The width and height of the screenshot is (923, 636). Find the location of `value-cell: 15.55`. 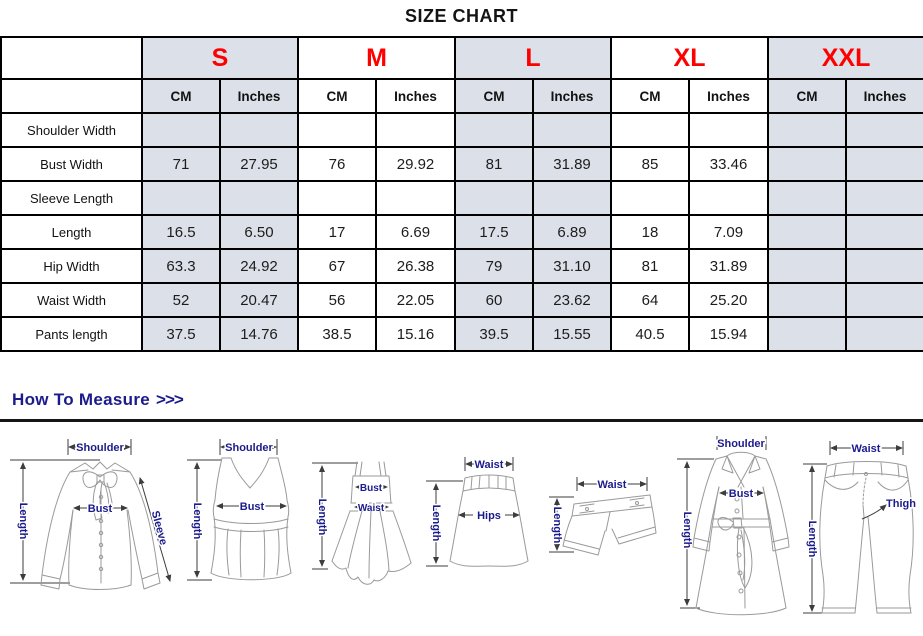

value-cell: 15.55 is located at coordinates (572, 334).